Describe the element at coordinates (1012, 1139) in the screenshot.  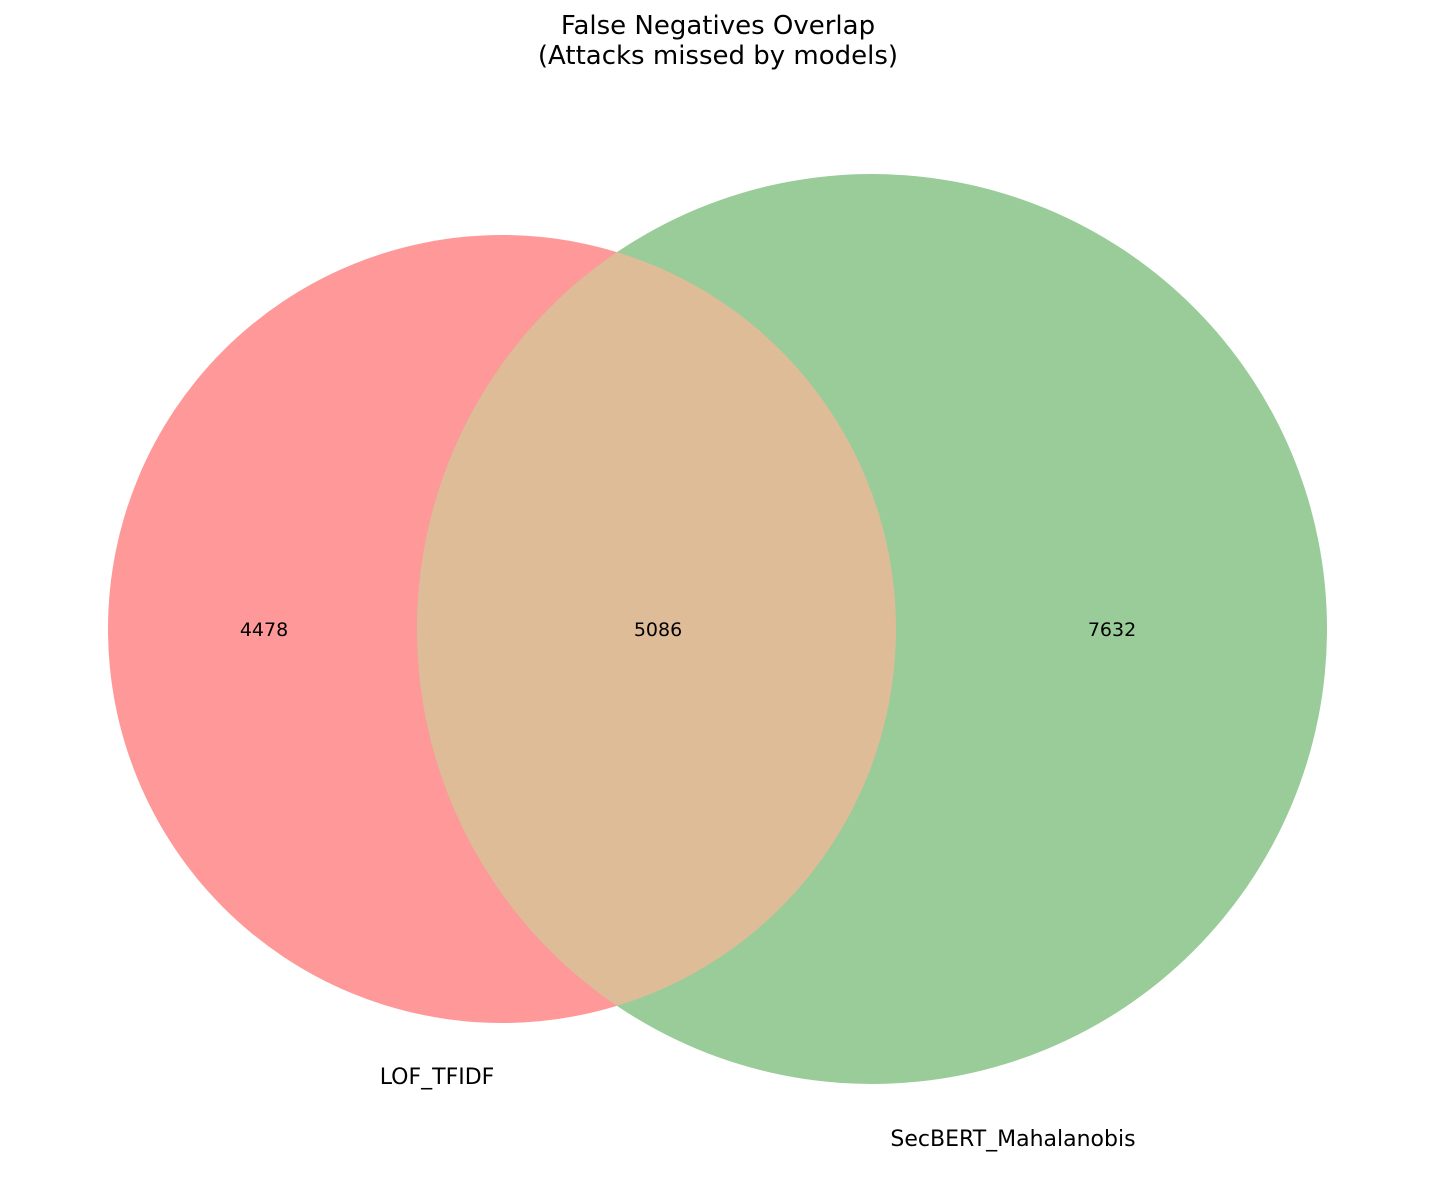
I see `set-label-secbert-mahalanobis: SecBERT_Mahalanobis` at that location.